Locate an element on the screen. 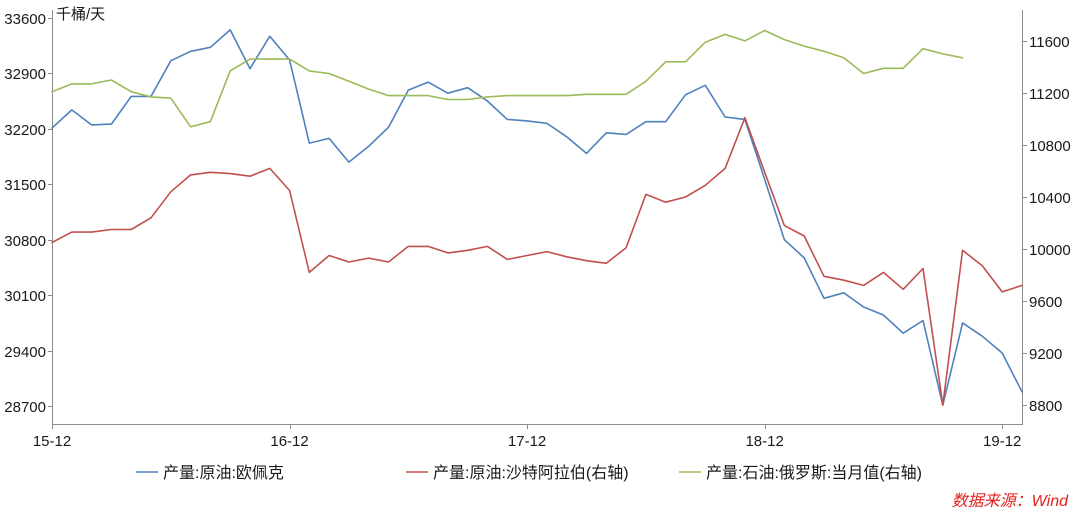 This screenshot has height=511, width=1080. left-y-tick-label: 30800 is located at coordinates (25, 241).